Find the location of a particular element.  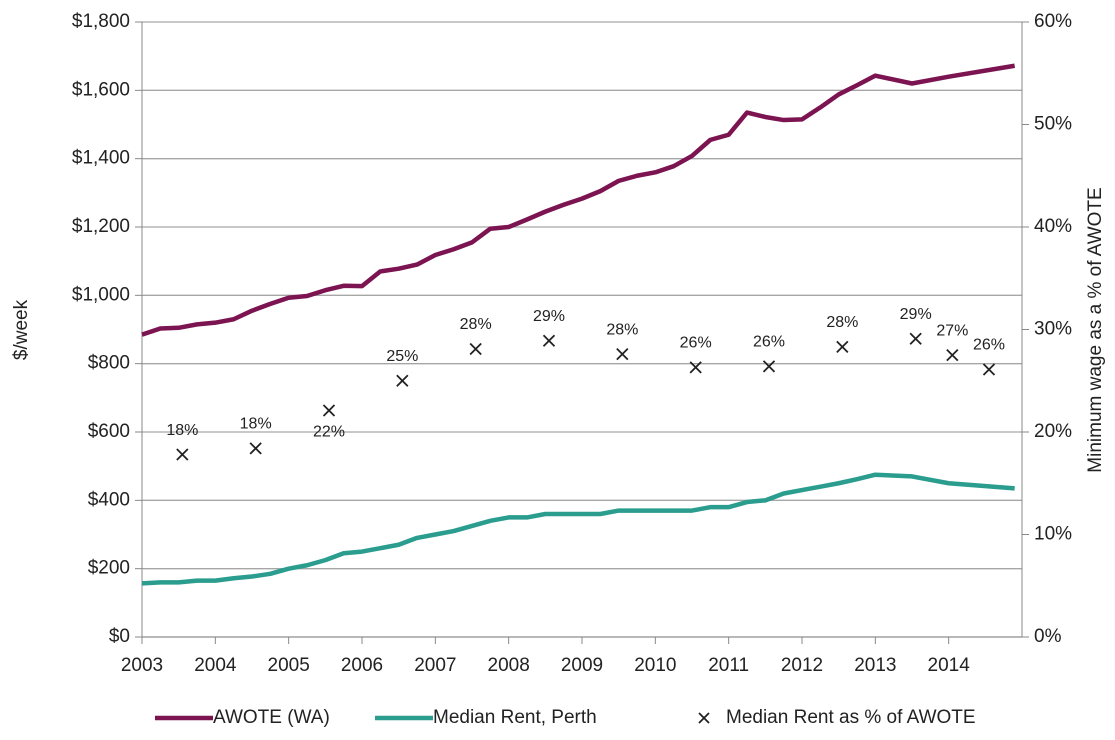

y-tick-label: $1,600 is located at coordinates (101, 89).